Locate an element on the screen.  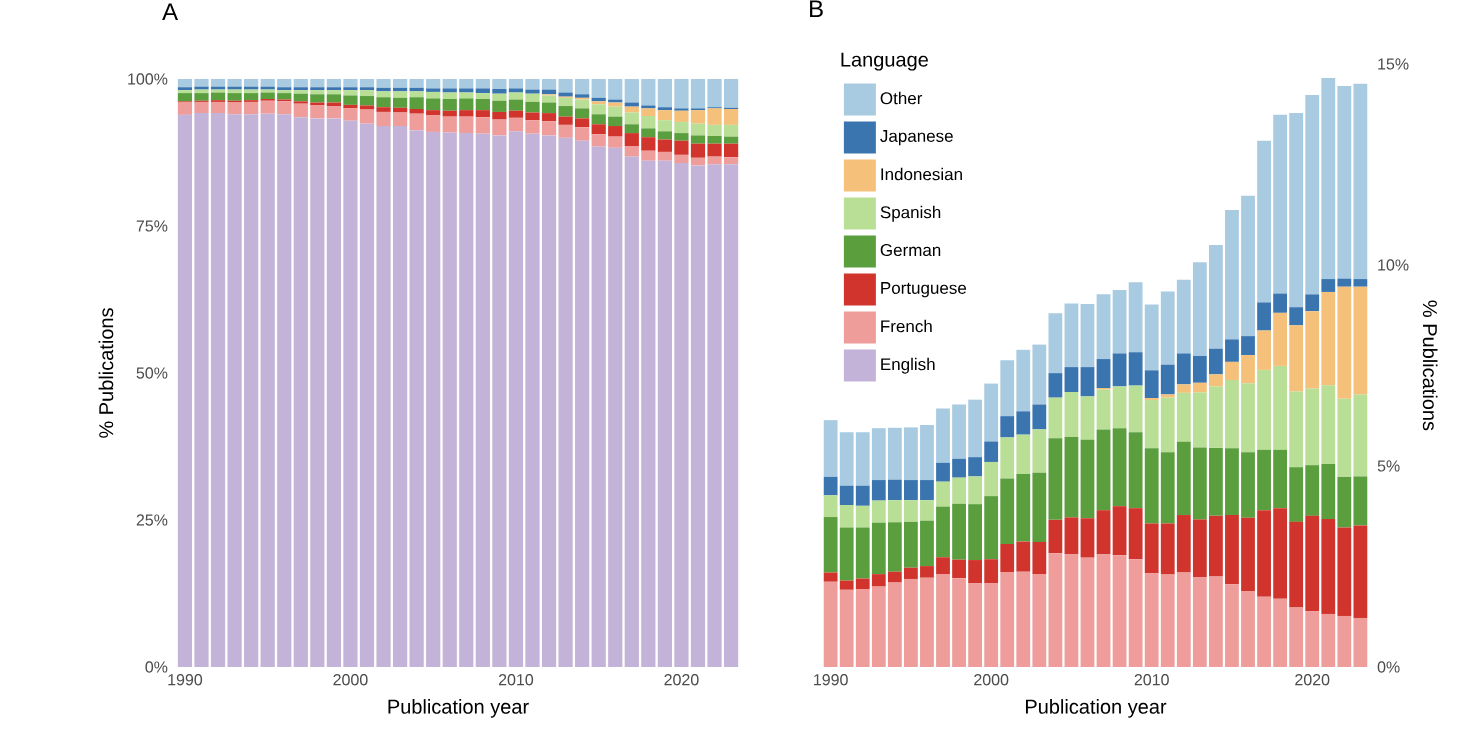
legend-label: Other is located at coordinates (901, 98).